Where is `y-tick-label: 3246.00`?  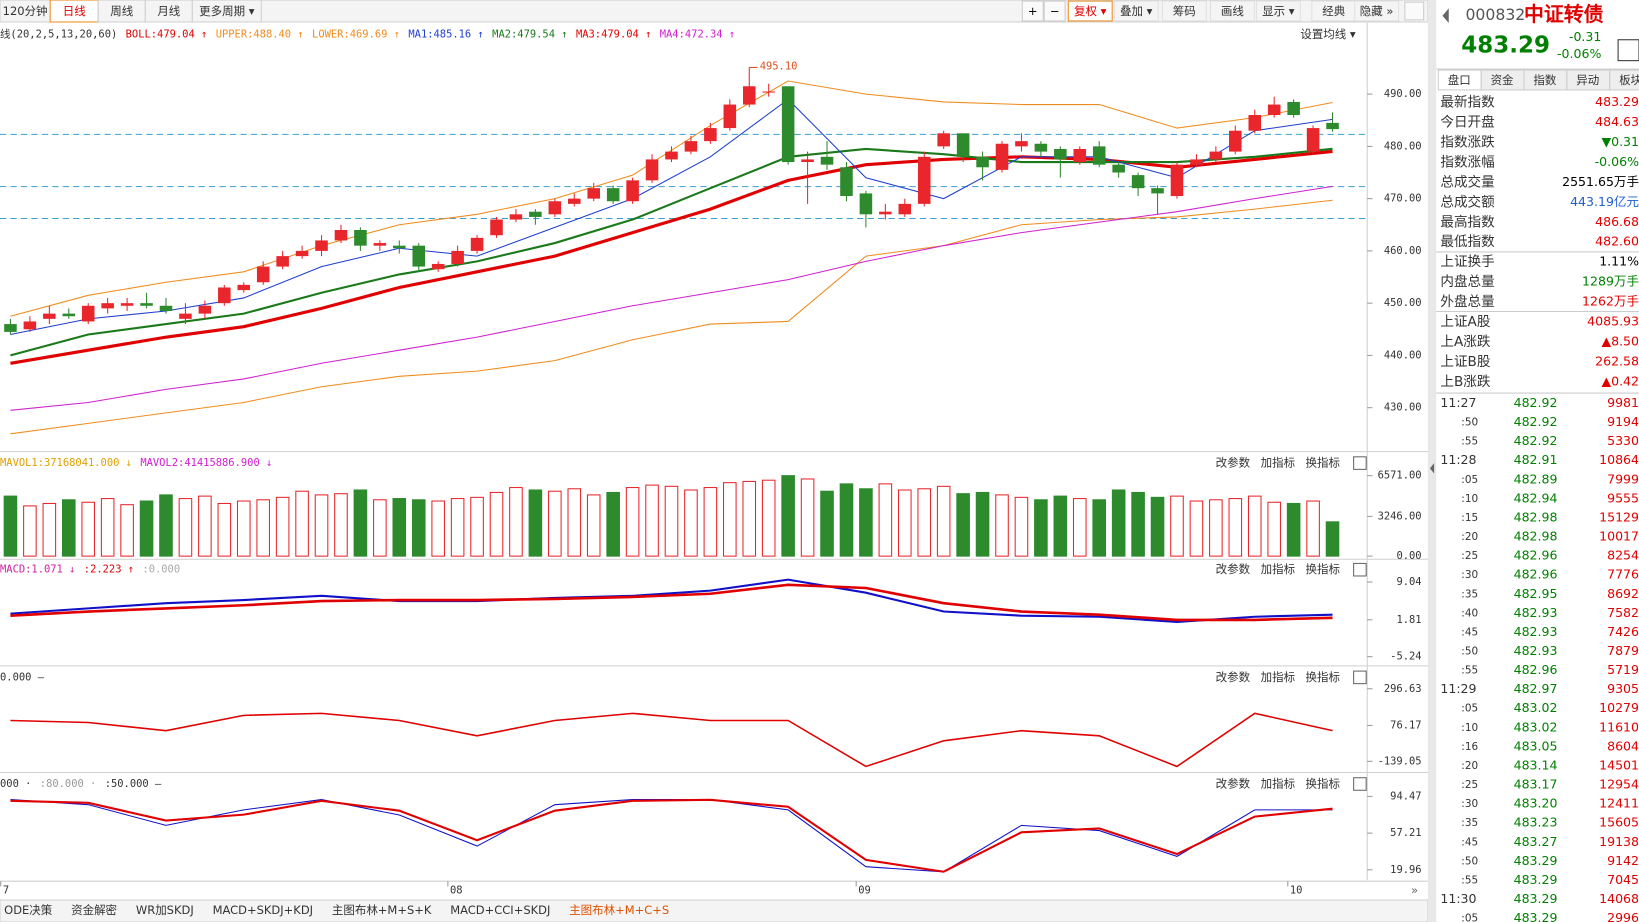 y-tick-label: 3246.00 is located at coordinates (1400, 516).